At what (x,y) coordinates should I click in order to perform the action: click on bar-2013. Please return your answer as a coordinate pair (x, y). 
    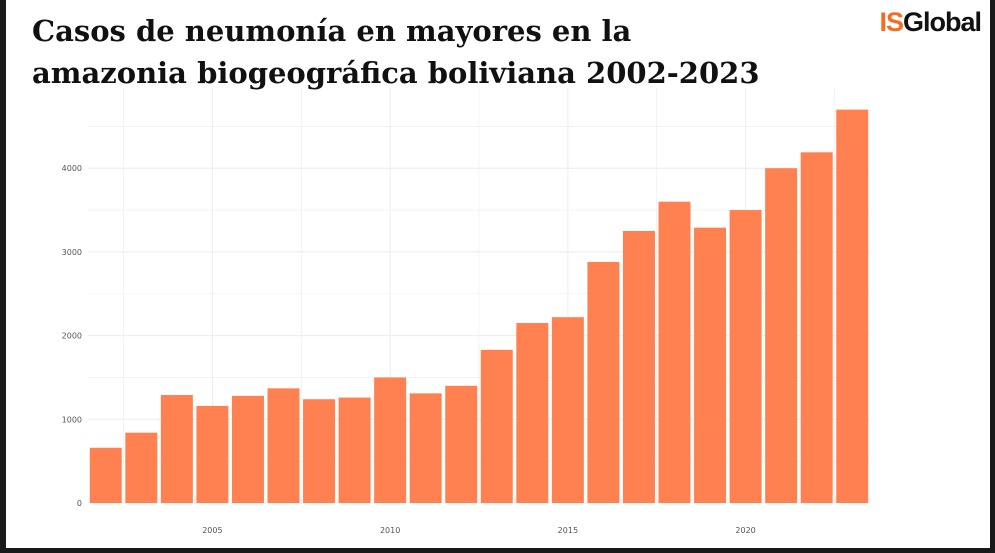
    Looking at the image, I should click on (496, 426).